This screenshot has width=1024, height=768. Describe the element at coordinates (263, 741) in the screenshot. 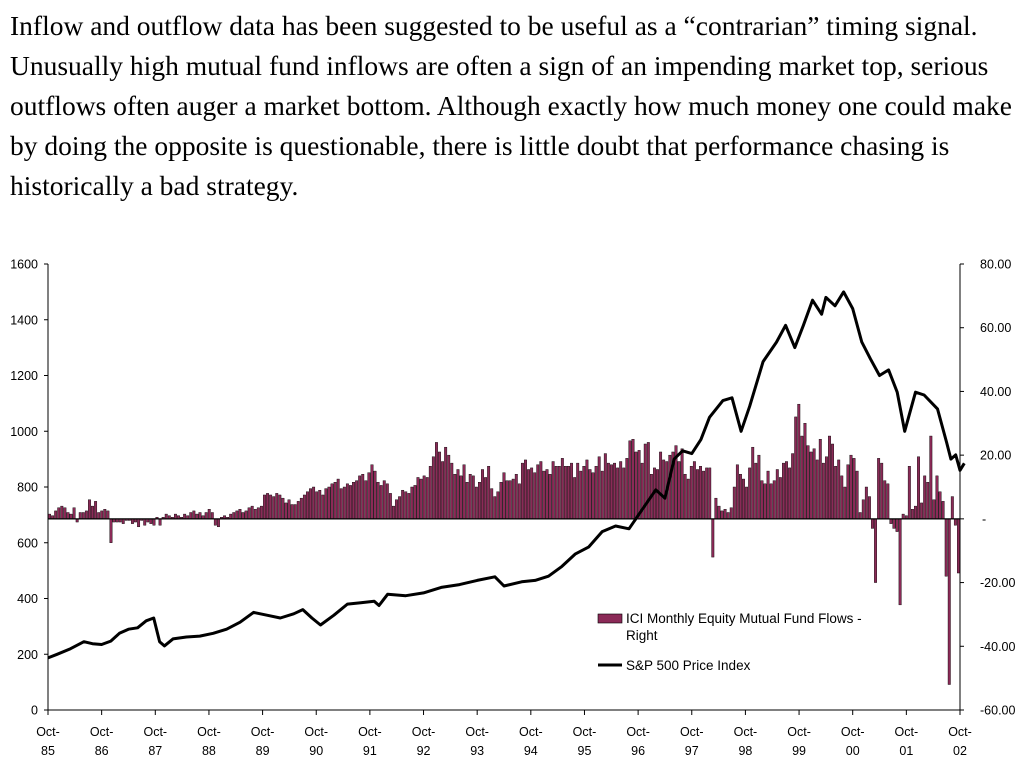

I see `x-tick-label: Oct-89` at that location.